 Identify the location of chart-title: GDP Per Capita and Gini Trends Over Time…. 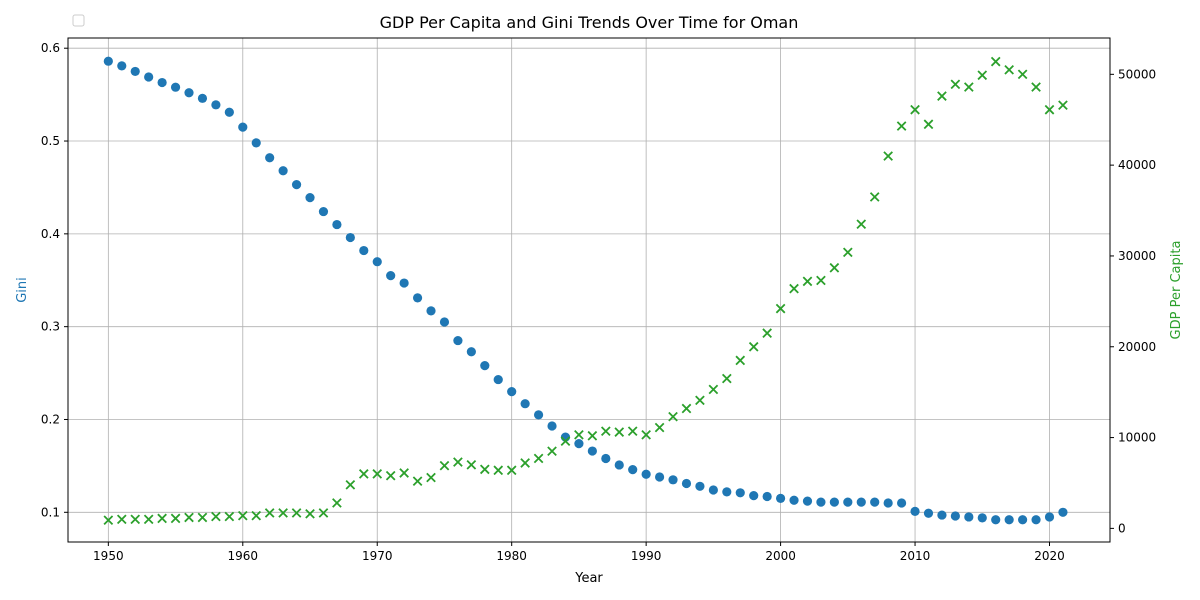
(589, 22).